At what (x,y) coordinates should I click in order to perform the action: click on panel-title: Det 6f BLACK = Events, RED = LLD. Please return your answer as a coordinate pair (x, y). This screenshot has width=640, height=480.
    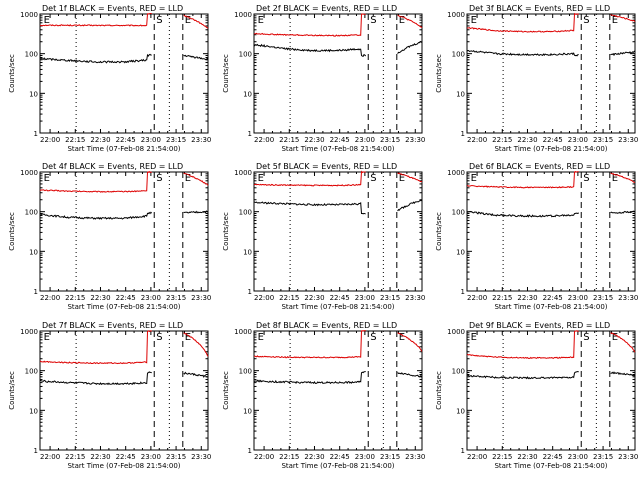
    Looking at the image, I should click on (539, 166).